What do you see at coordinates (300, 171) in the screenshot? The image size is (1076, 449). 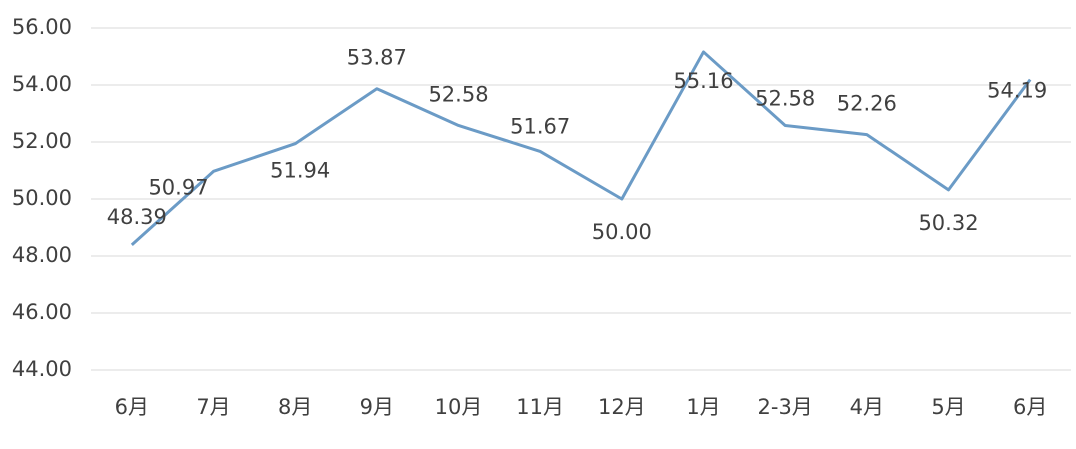 I see `data-label: 51.94` at bounding box center [300, 171].